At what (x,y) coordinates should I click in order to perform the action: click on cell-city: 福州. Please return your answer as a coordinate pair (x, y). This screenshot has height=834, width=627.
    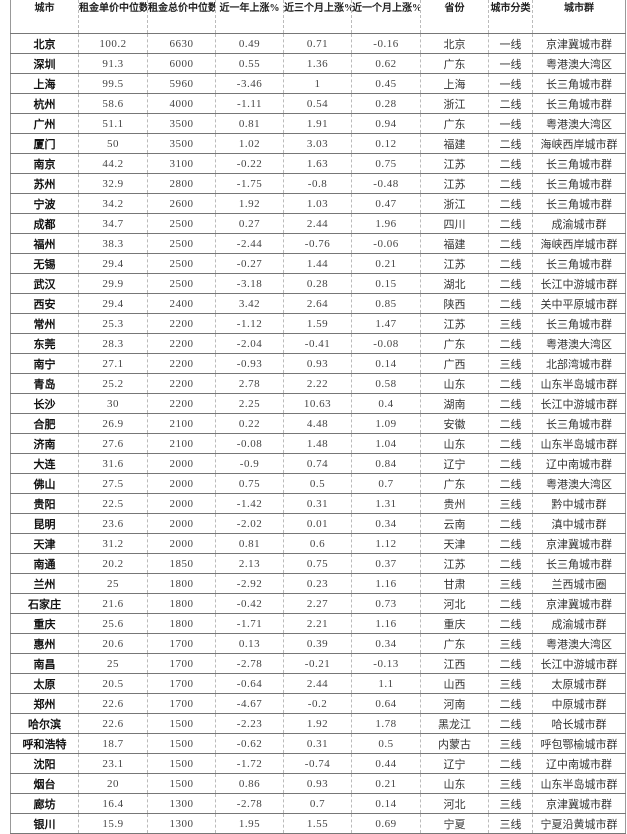
    Looking at the image, I should click on (44, 243).